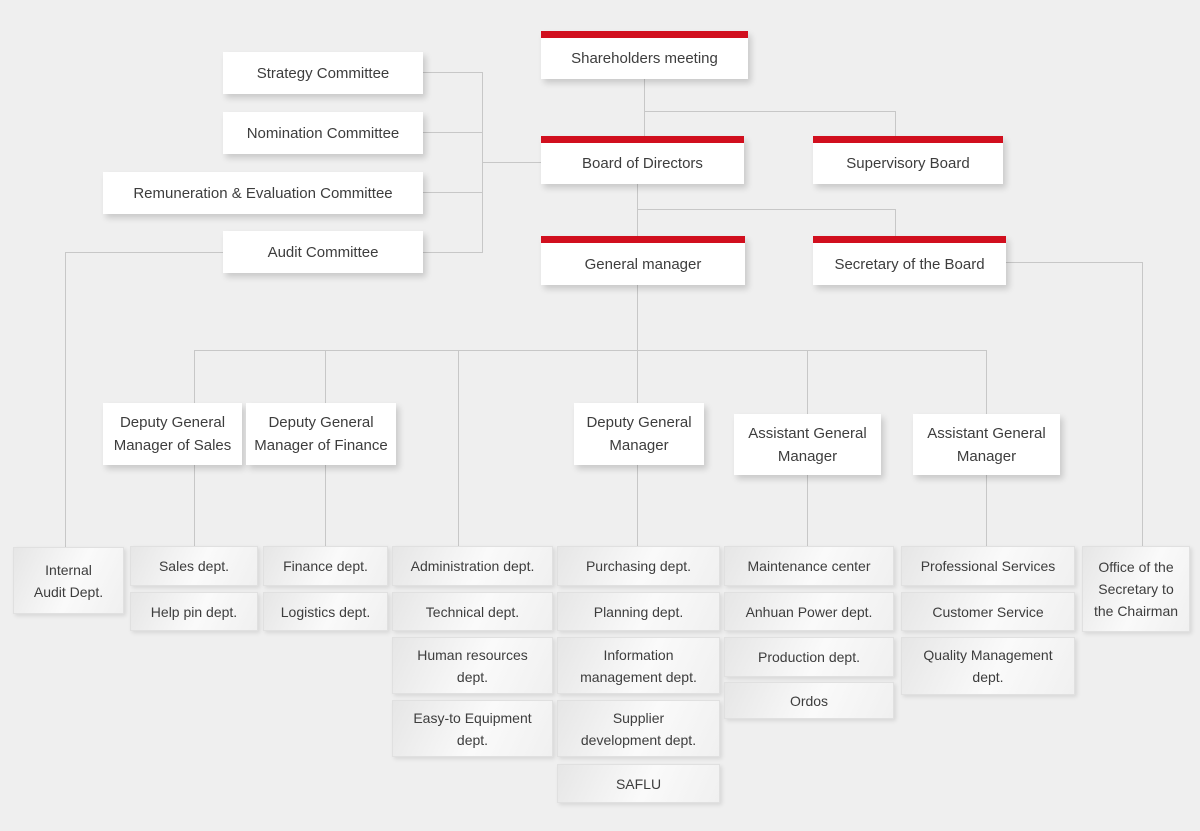  Describe the element at coordinates (263, 193) in the screenshot. I see `node-remuneration-evaluation-committee: Remuneration & Evaluation Committee` at that location.